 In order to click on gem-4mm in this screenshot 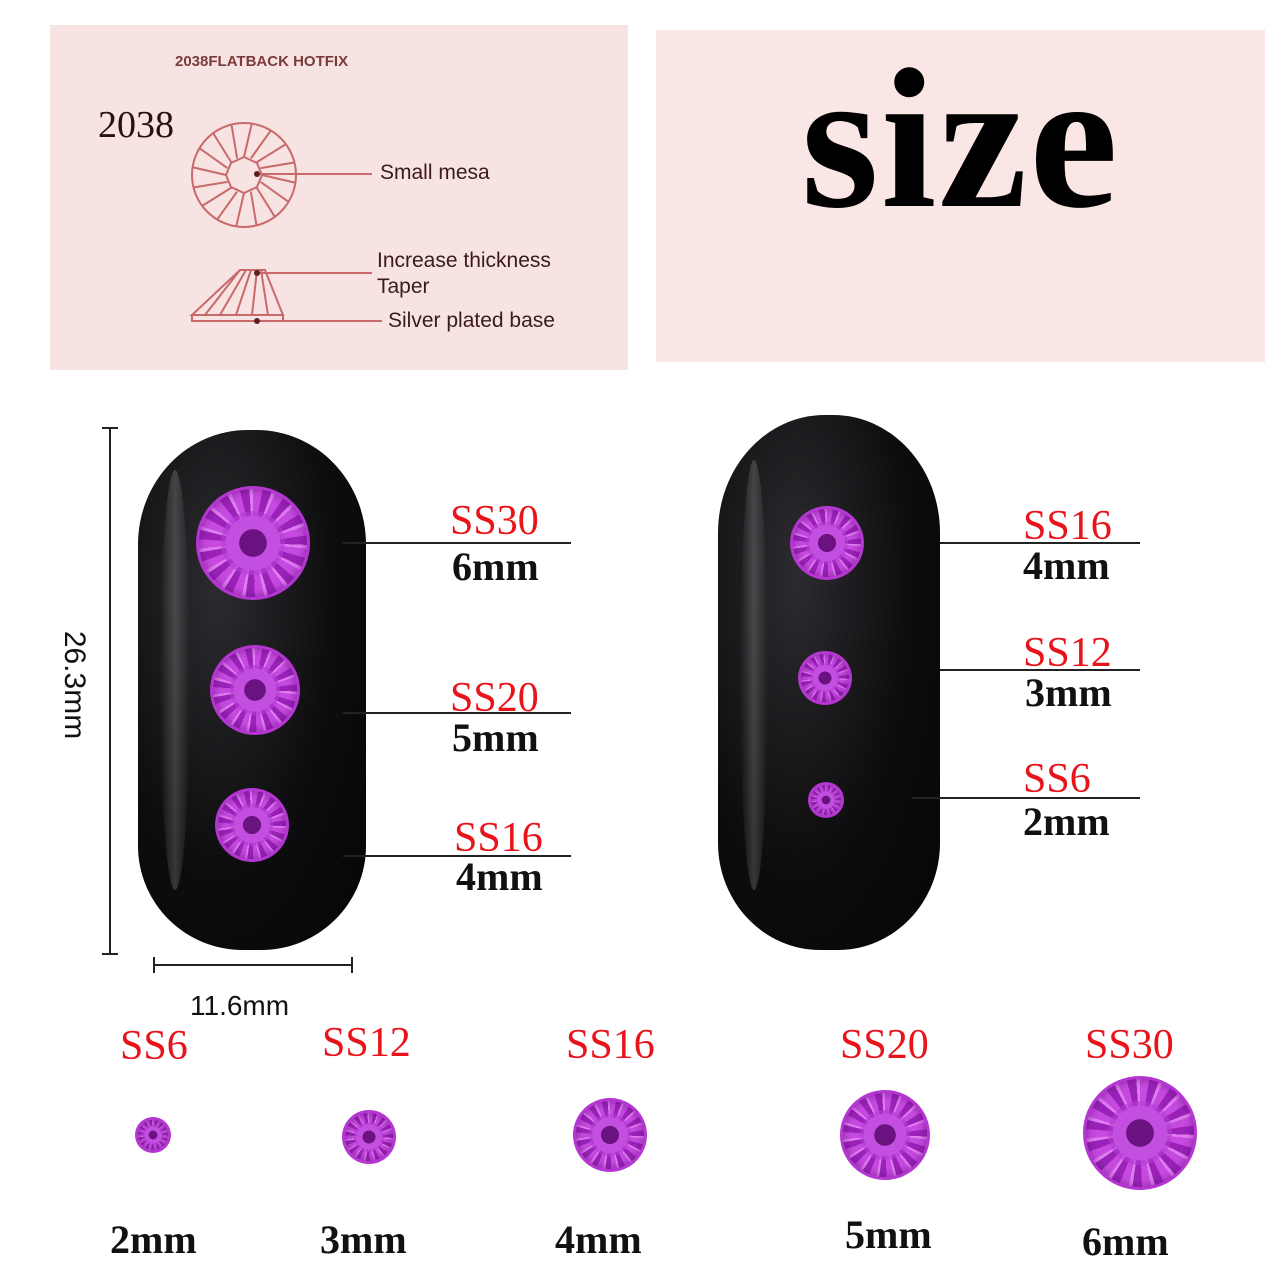, I will do `click(610, 1135)`.